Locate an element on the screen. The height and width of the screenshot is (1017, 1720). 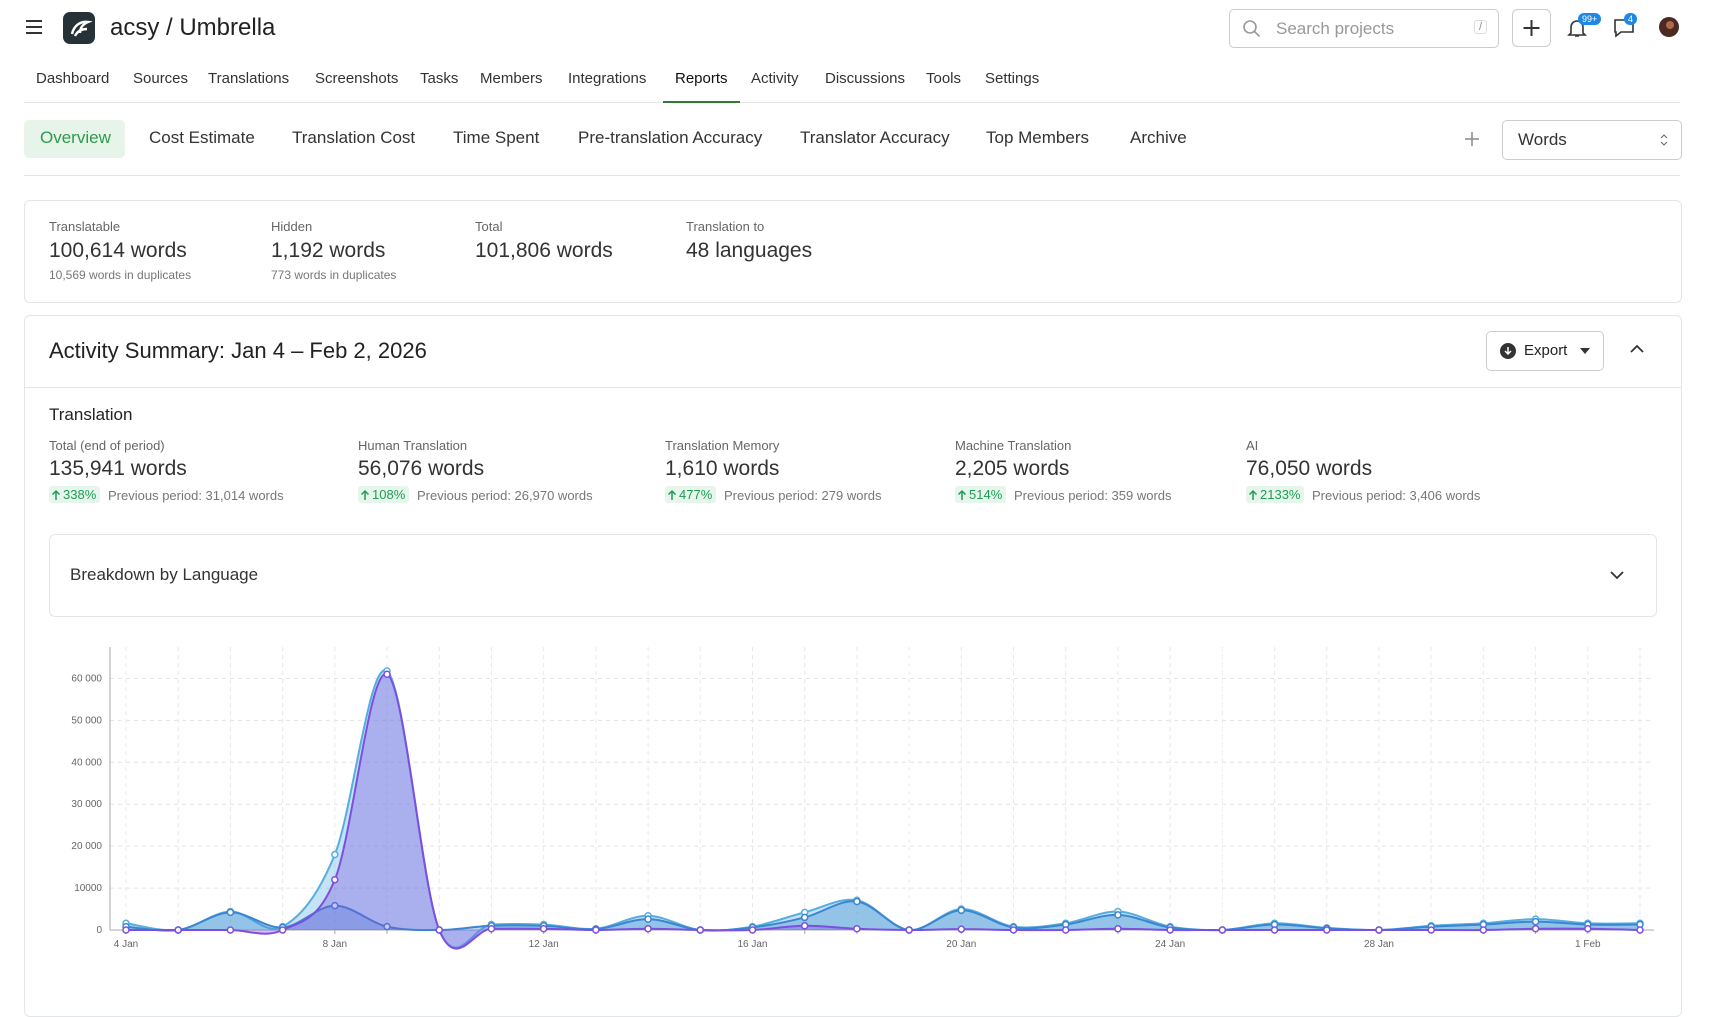
change-badge: 477% is located at coordinates (691, 494).